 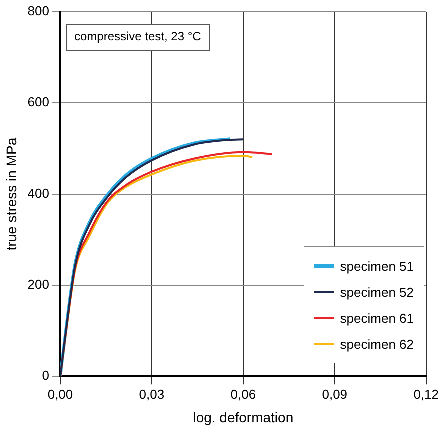 What do you see at coordinates (138, 36) in the screenshot?
I see `annotation: compressive test, 23 °C` at bounding box center [138, 36].